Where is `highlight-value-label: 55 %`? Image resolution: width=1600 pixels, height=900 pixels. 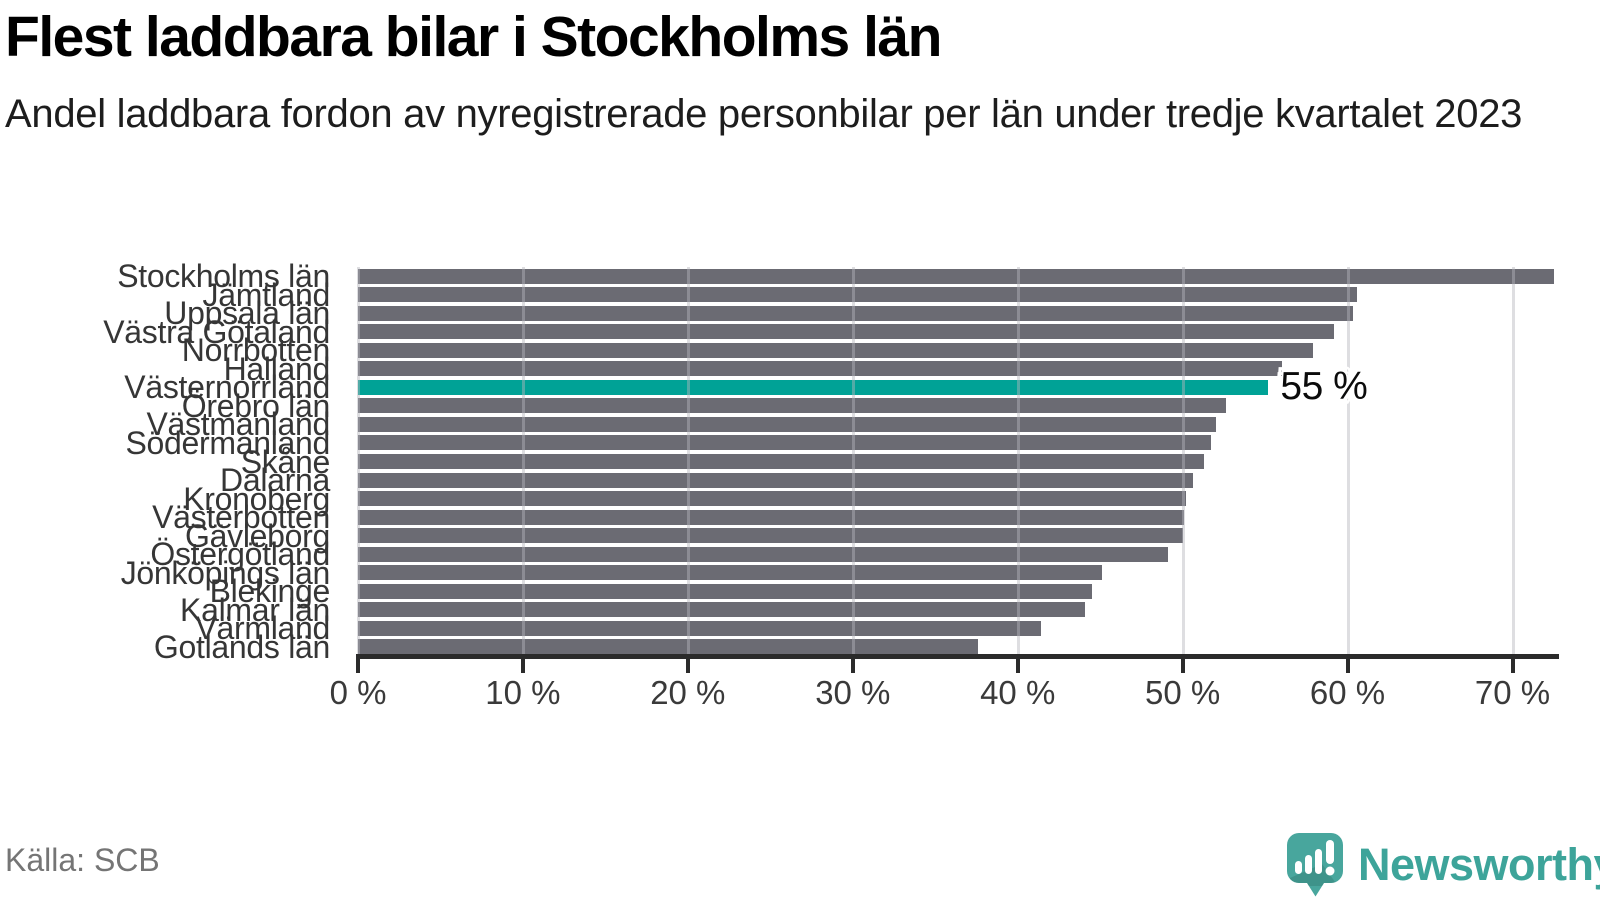
highlight-value-label: 55 % is located at coordinates (1324, 387).